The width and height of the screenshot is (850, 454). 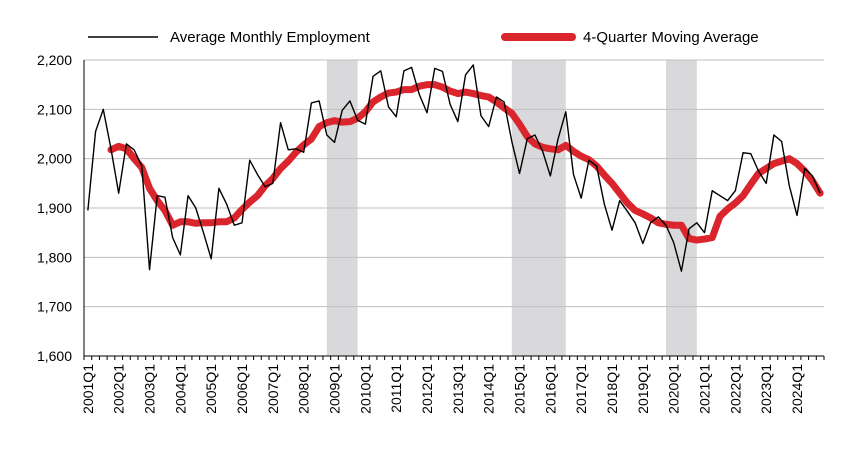 What do you see at coordinates (335, 389) in the screenshot?
I see `x-tick-label-2009Q1: 2009Q1` at bounding box center [335, 389].